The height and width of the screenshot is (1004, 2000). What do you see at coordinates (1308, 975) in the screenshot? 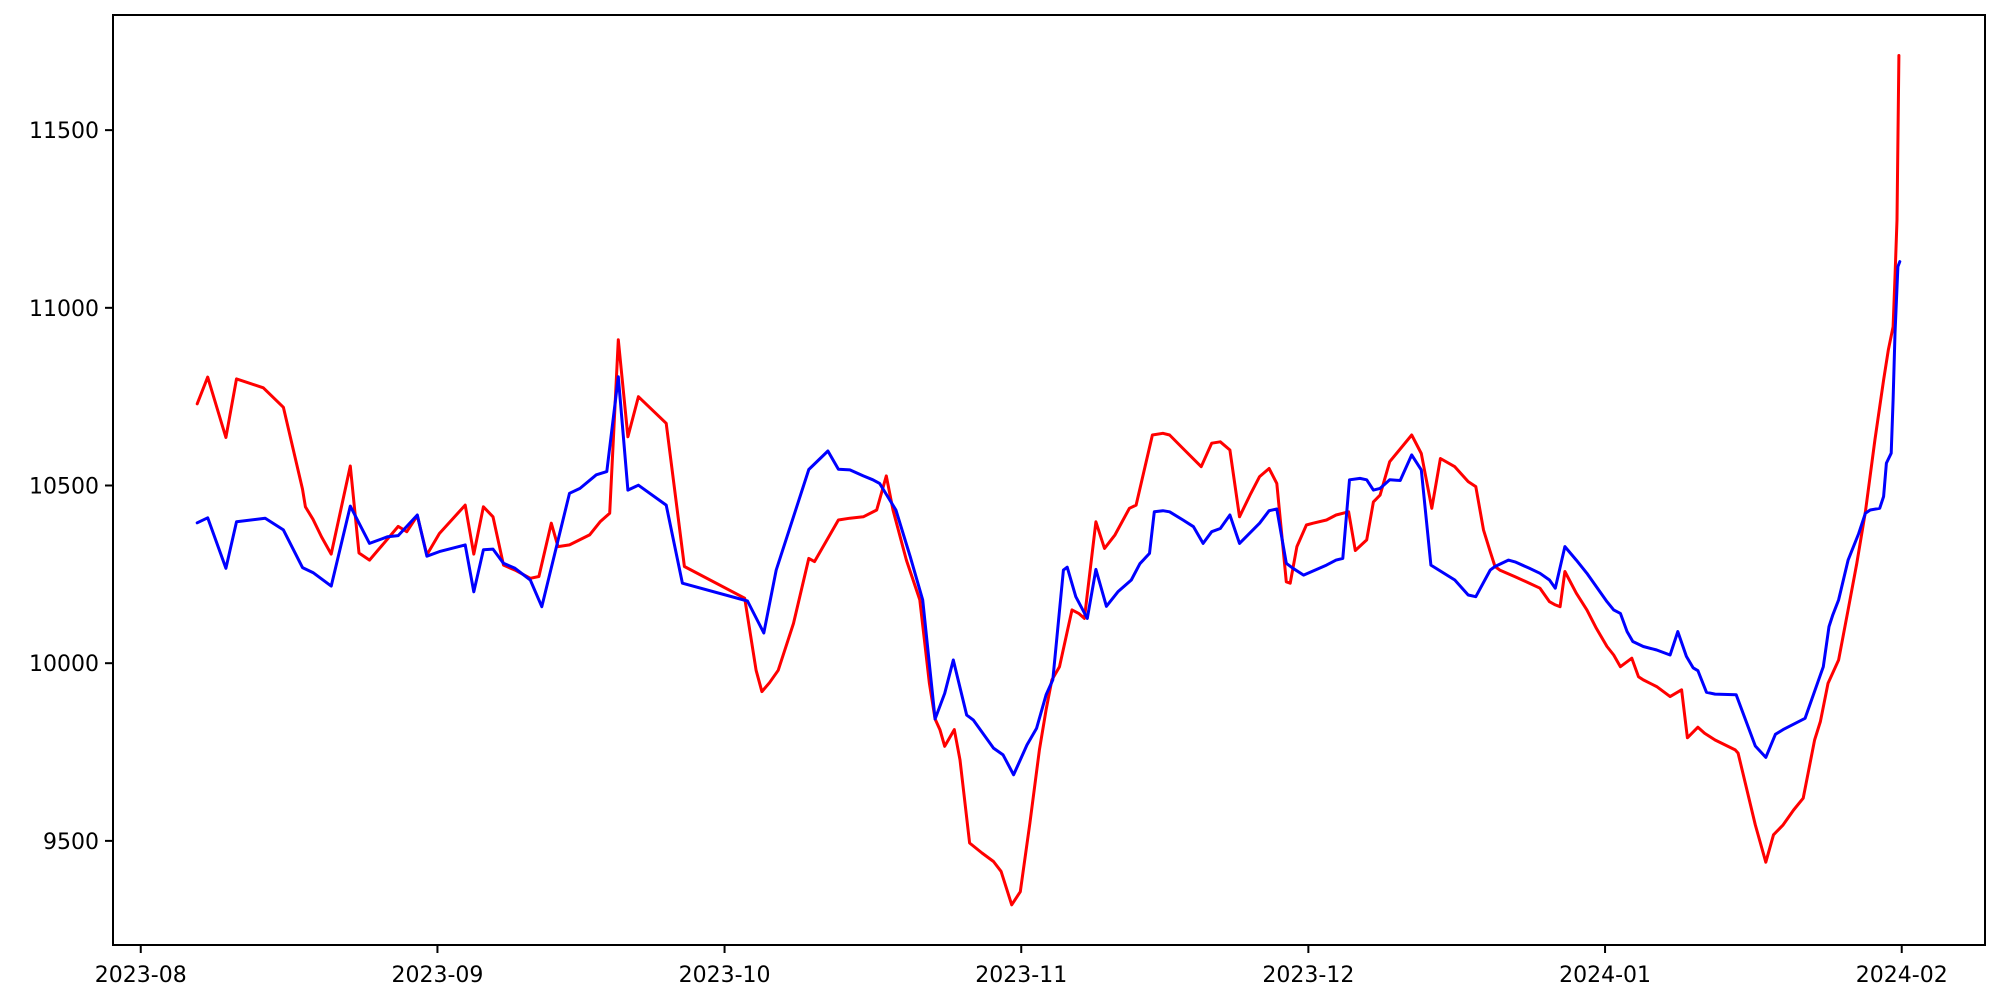
I see `x-tick-label: 2023-12` at bounding box center [1308, 975].